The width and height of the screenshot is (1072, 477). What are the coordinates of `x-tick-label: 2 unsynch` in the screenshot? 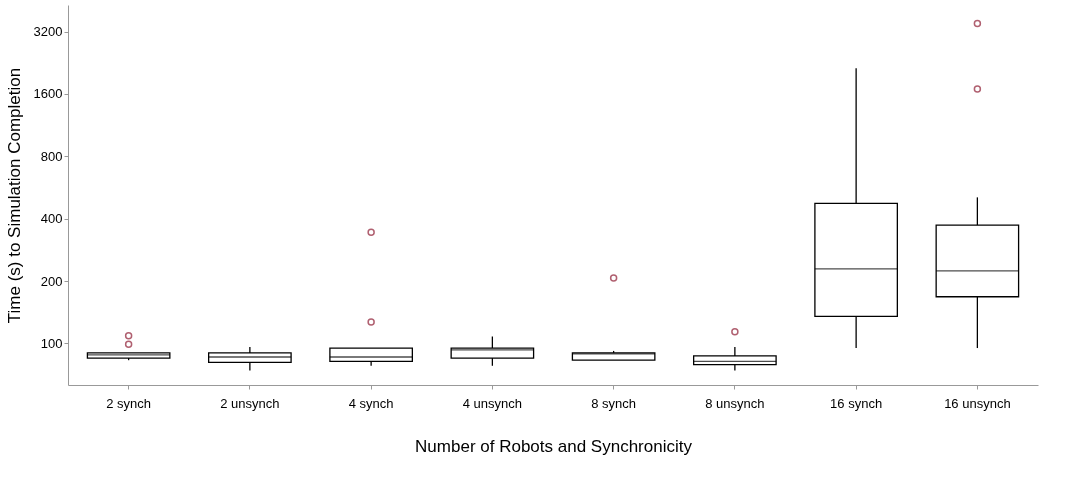 It's located at (250, 403).